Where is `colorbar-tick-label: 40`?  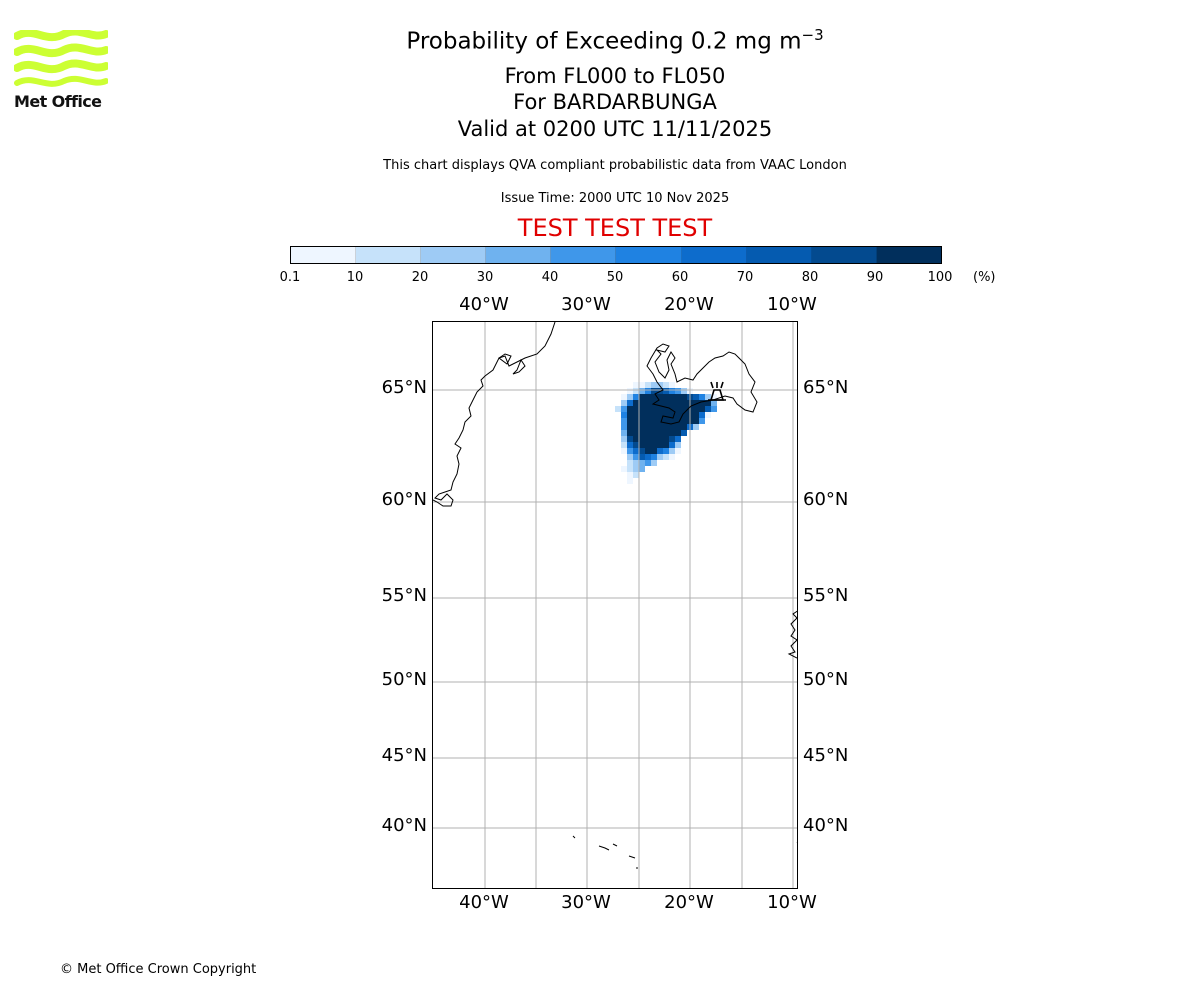
colorbar-tick-label: 40 is located at coordinates (550, 277).